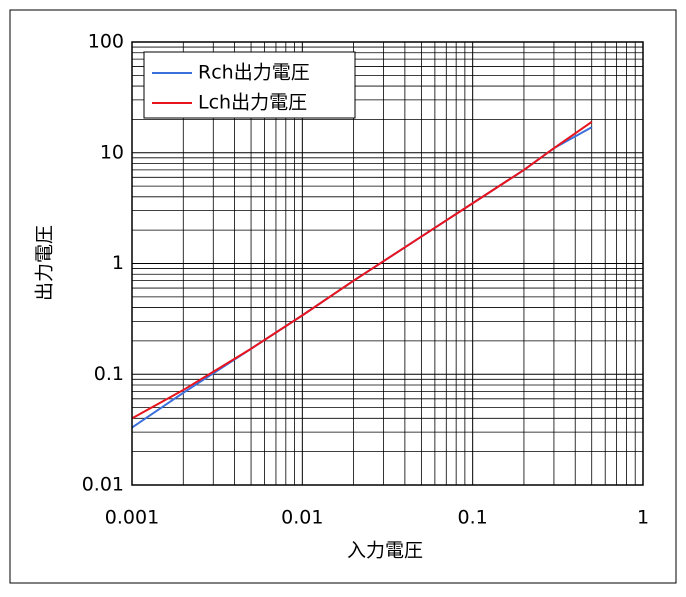 This screenshot has width=686, height=597. I want to click on legend: Rch出力電圧 Lch出力電圧, so click(249, 85).